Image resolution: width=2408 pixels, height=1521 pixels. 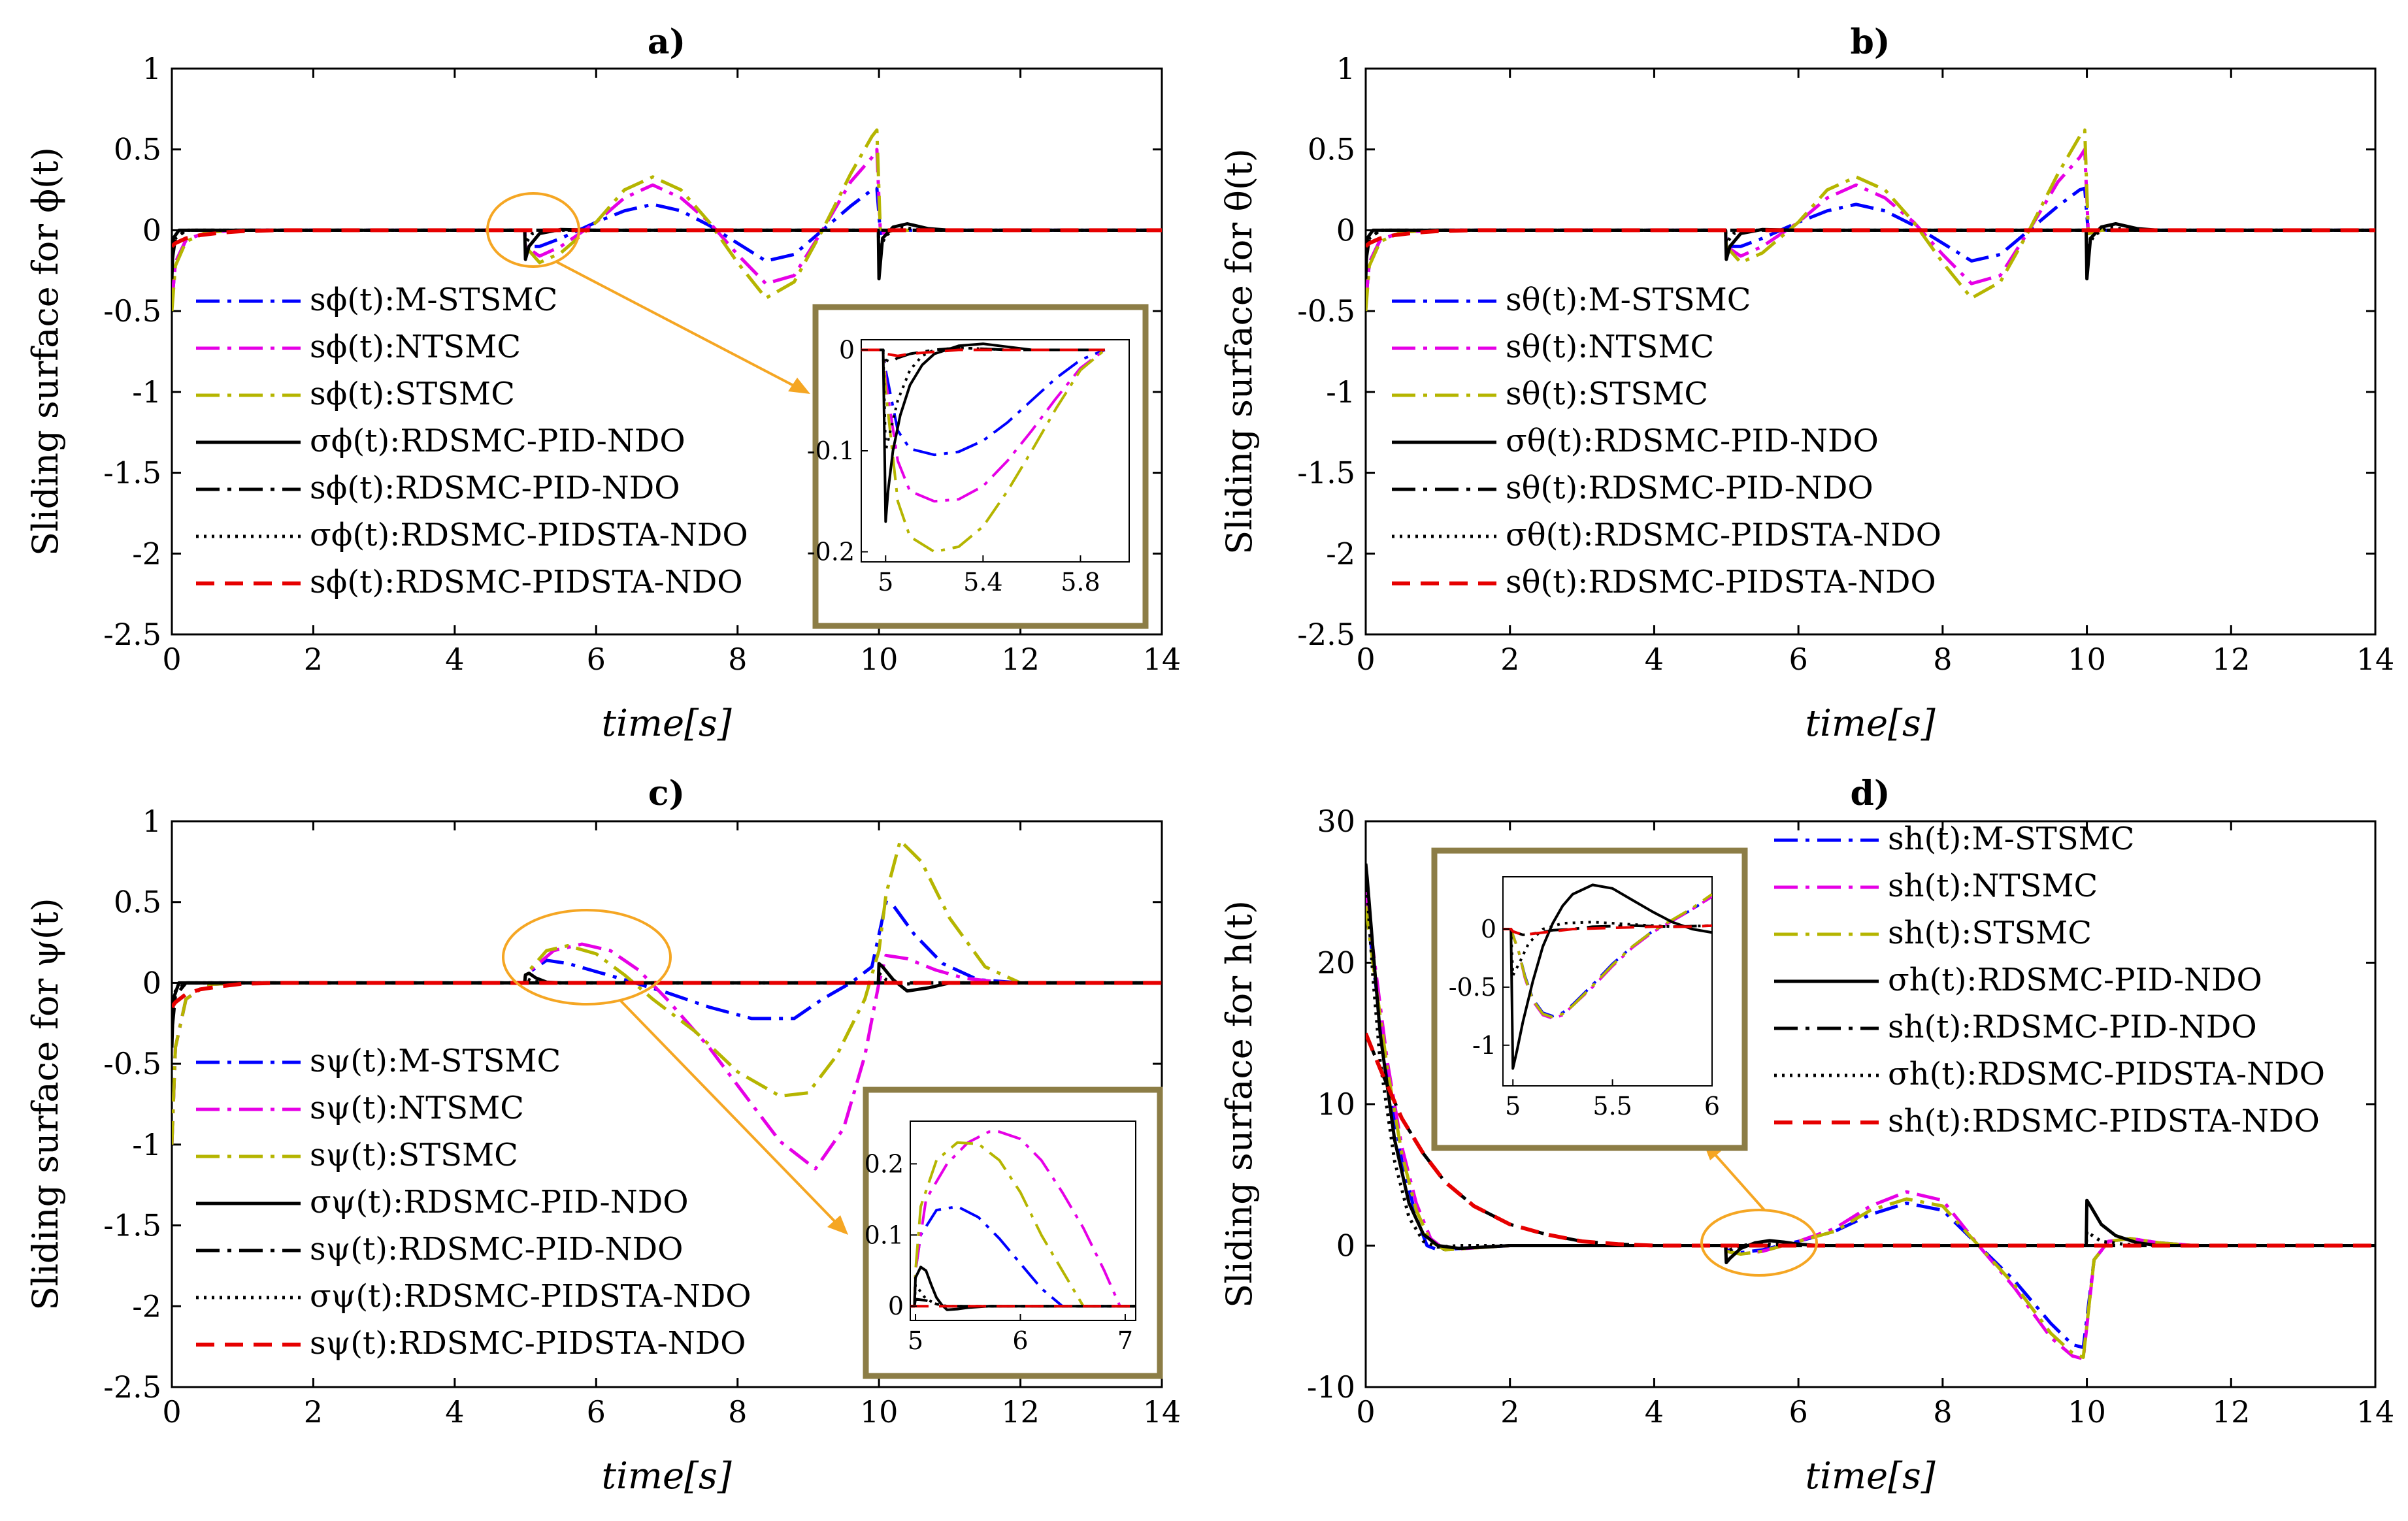 I want to click on panel-a-inset-ytick-label: 0, so click(x=847, y=349).